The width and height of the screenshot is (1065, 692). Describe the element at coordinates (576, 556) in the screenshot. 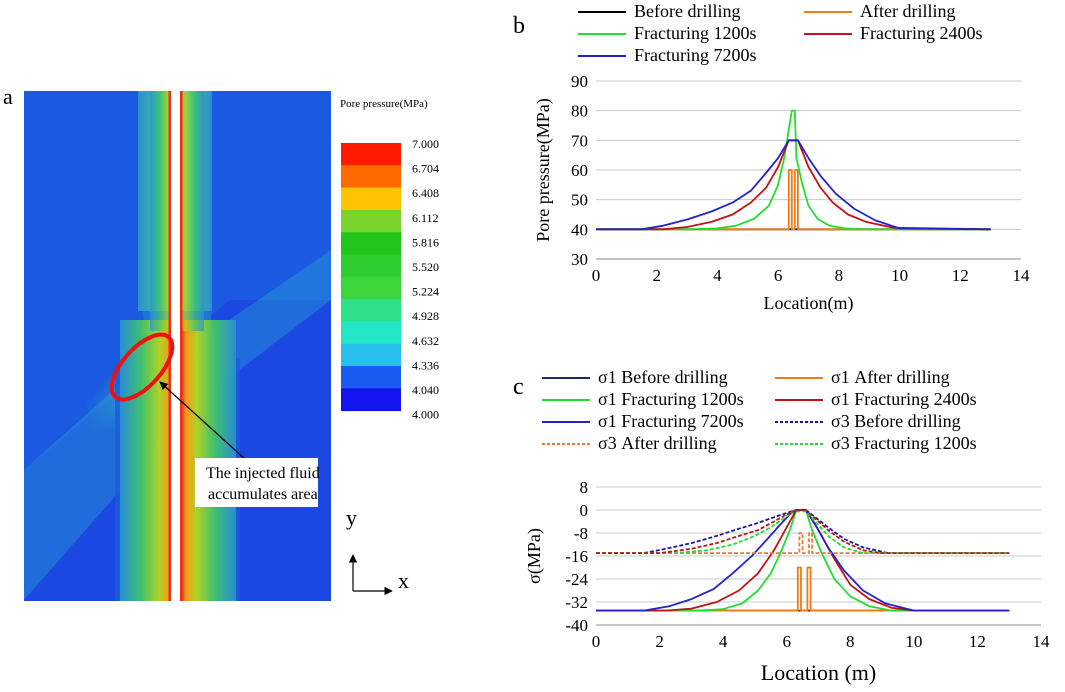

I see `y-tick-label: -16` at that location.